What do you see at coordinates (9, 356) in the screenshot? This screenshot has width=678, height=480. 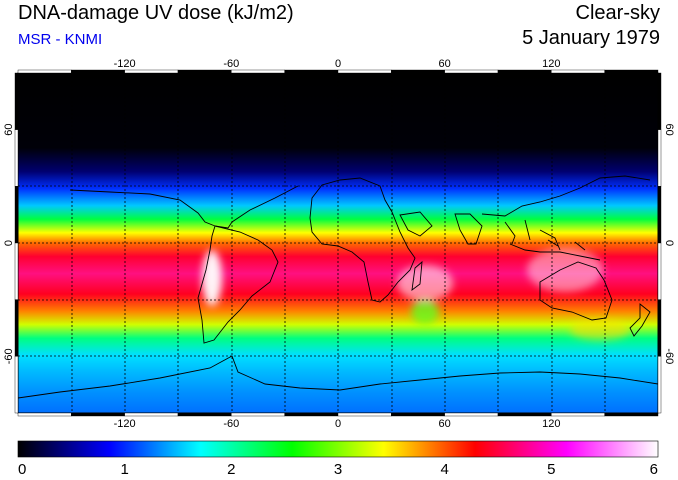 I see `lat-tick-label-left: -60` at bounding box center [9, 356].